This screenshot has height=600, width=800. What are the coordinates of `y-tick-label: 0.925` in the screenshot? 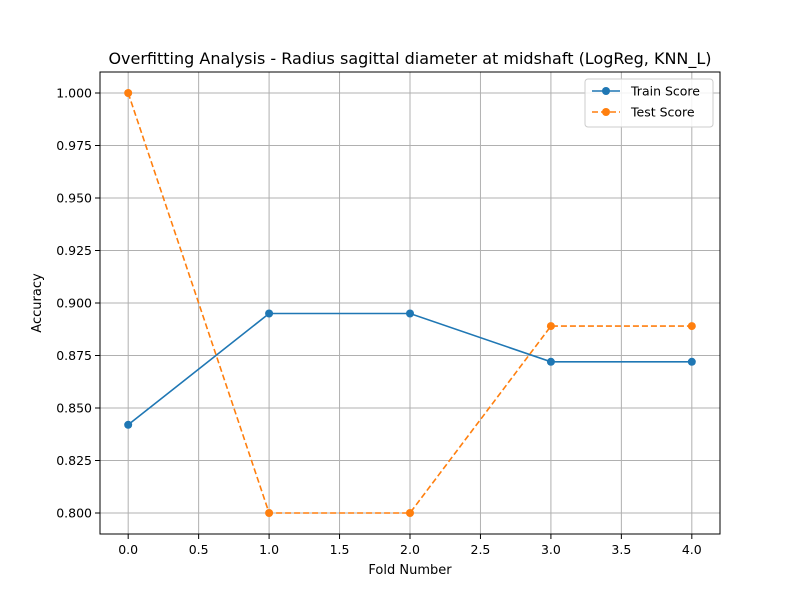 It's located at (74, 250).